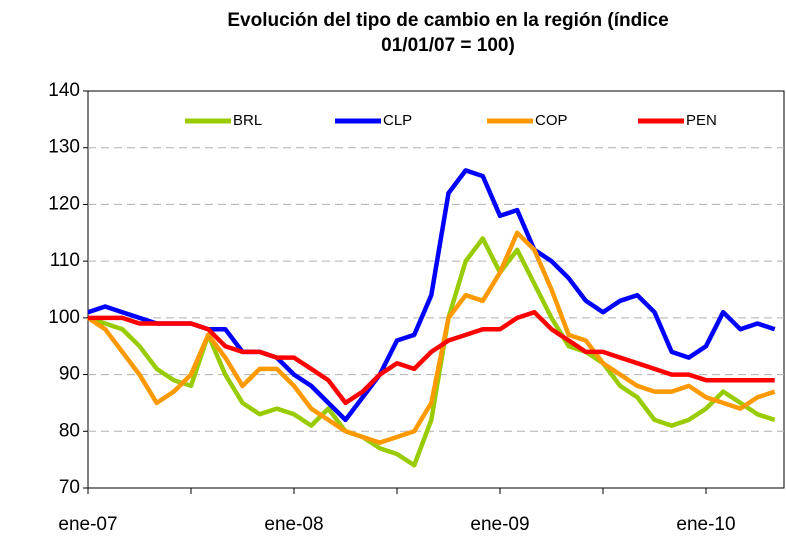 Image resolution: width=786 pixels, height=539 pixels. Describe the element at coordinates (69, 430) in the screenshot. I see `y-tick-label: 80` at that location.